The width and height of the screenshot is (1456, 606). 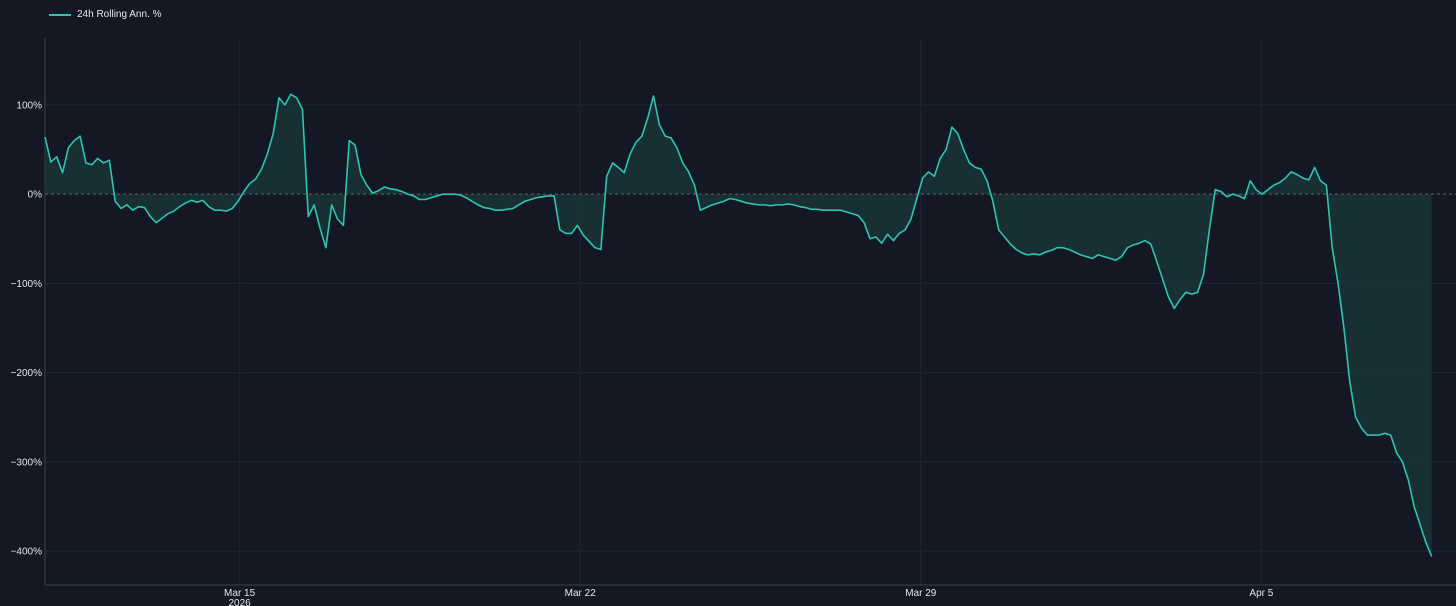 What do you see at coordinates (60, 14) in the screenshot?
I see `legend-swatch` at bounding box center [60, 14].